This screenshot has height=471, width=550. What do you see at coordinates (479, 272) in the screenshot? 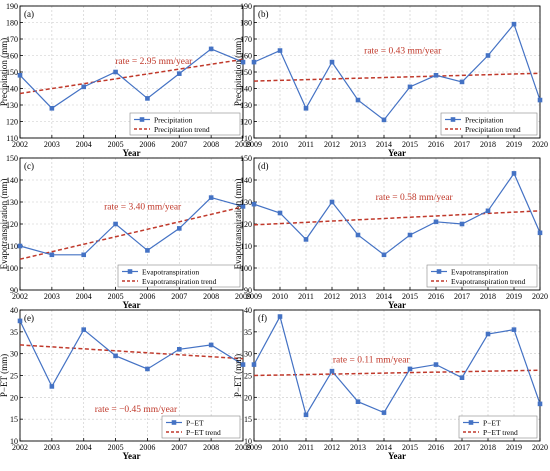
I see `legend-label: Evapotranspiration` at bounding box center [479, 272].